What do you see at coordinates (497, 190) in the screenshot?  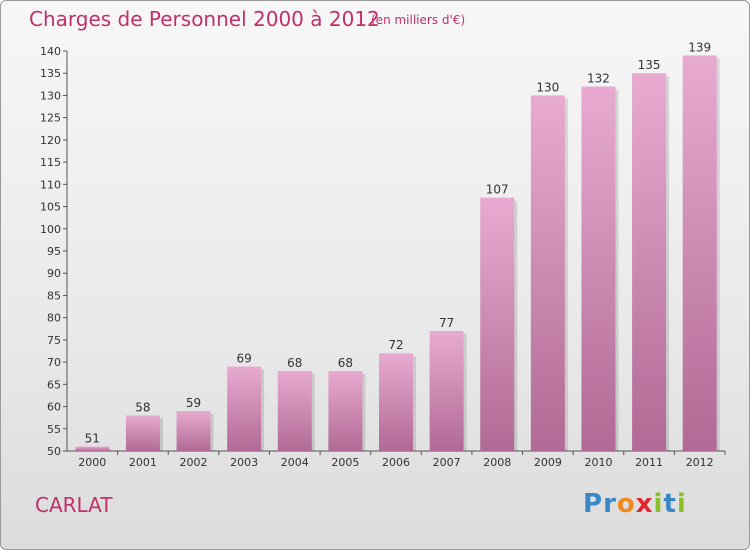 I see `data-label-2008: 107` at bounding box center [497, 190].